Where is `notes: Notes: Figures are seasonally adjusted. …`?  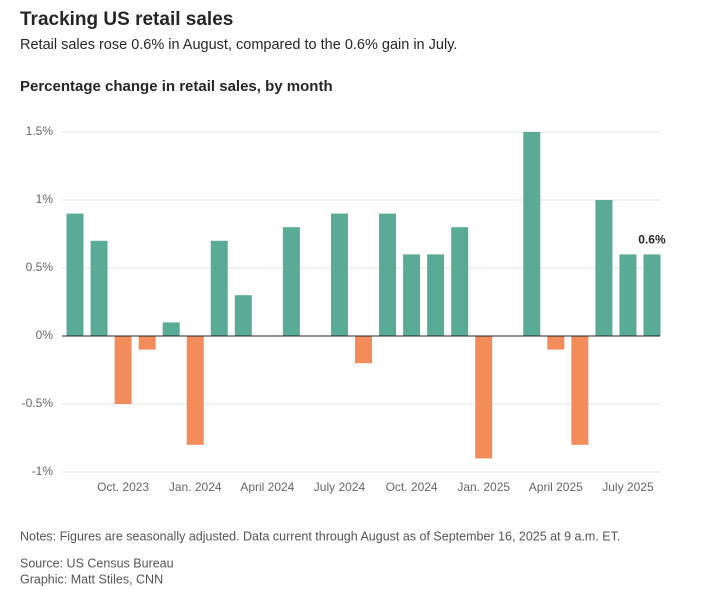 notes: Notes: Figures are seasonally adjusted. … is located at coordinates (320, 536).